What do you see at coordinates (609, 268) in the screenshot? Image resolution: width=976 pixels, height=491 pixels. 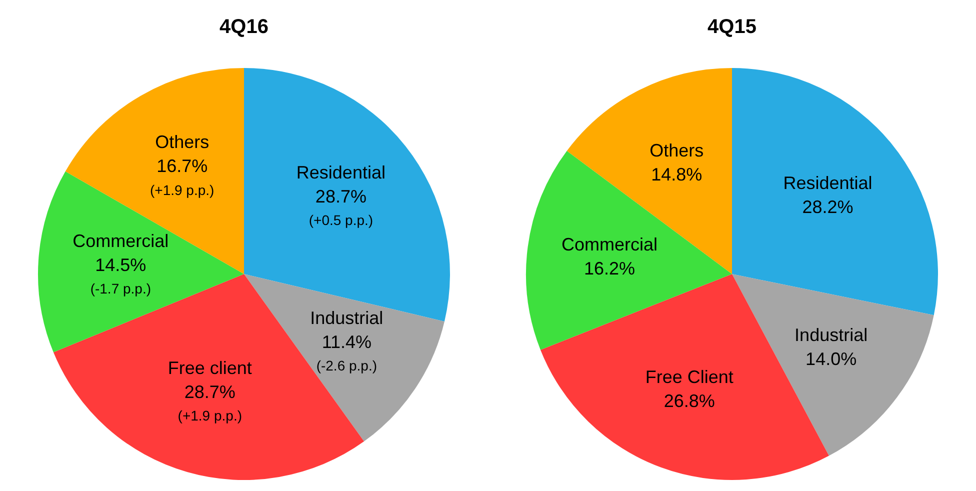 I see `data-label: 16.2%` at bounding box center [609, 268].